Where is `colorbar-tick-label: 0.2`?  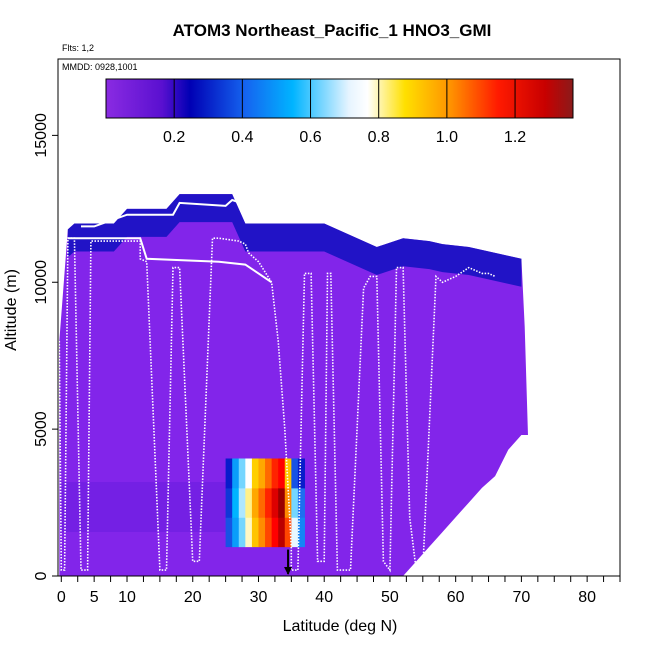 colorbar-tick-label: 0.2 is located at coordinates (174, 137).